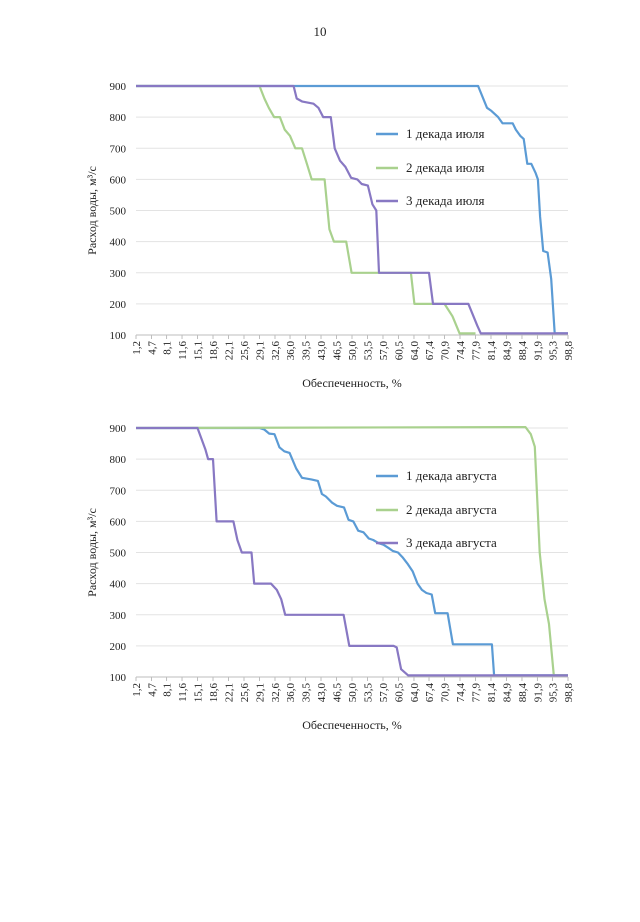  What do you see at coordinates (320, 31) in the screenshot?
I see `page-number: 10` at bounding box center [320, 31].